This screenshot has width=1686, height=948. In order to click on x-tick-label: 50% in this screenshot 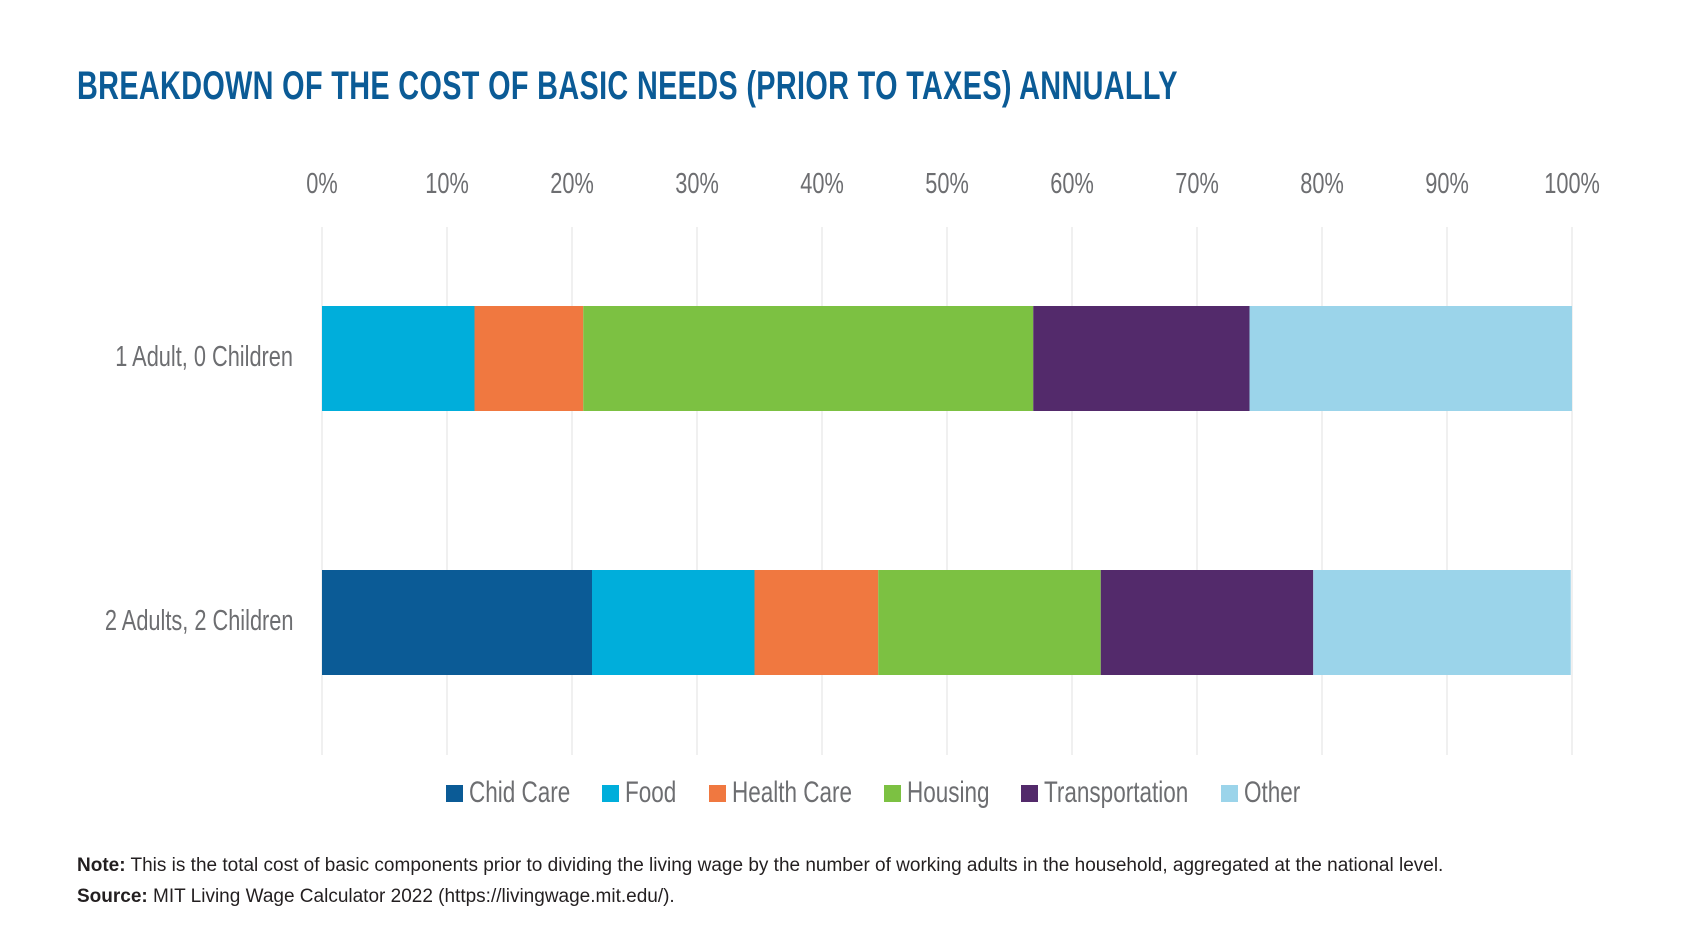, I will do `click(947, 184)`.